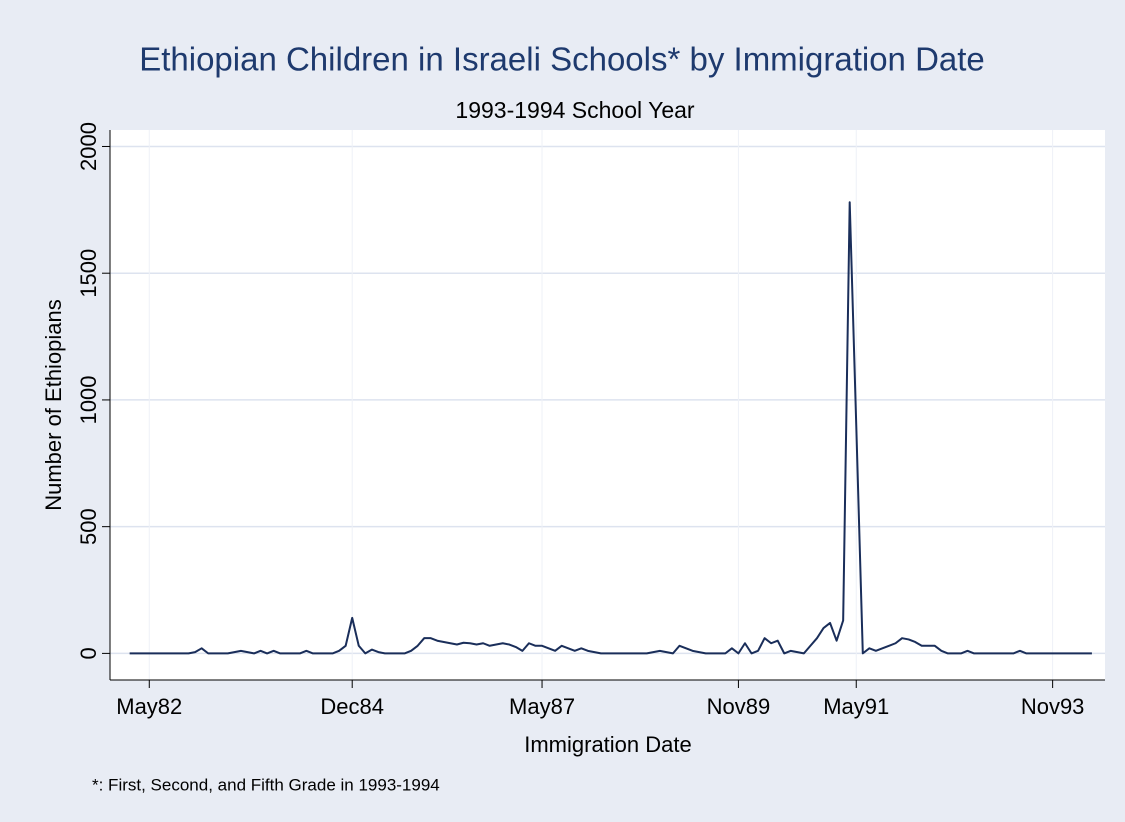 The image size is (1125, 822). What do you see at coordinates (88, 273) in the screenshot?
I see `y-tick-label: 1500` at bounding box center [88, 273].